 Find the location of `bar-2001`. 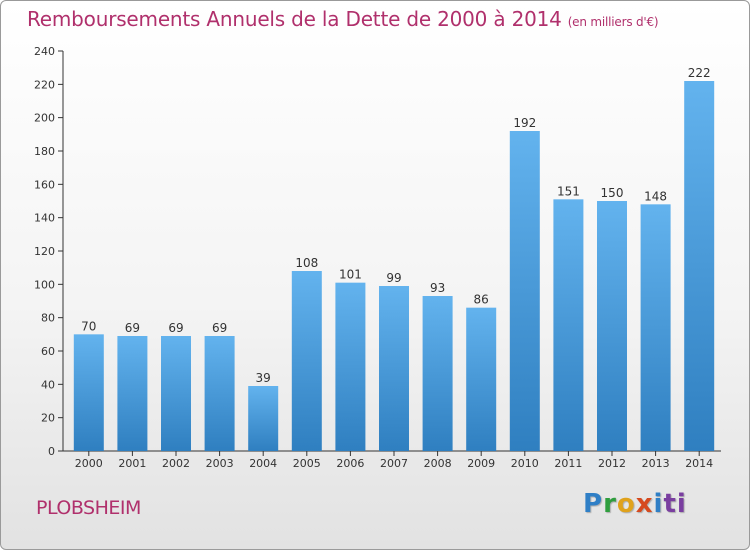

bar-2001 is located at coordinates (132, 393).